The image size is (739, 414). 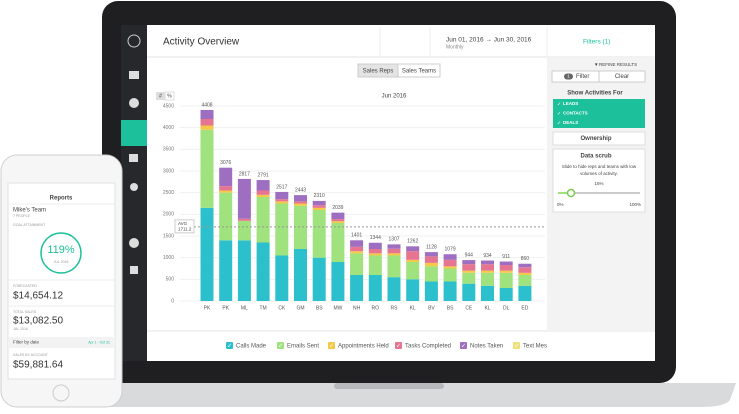 What do you see at coordinates (595, 94) in the screenshot?
I see `show-for: Show Activities For` at bounding box center [595, 94].